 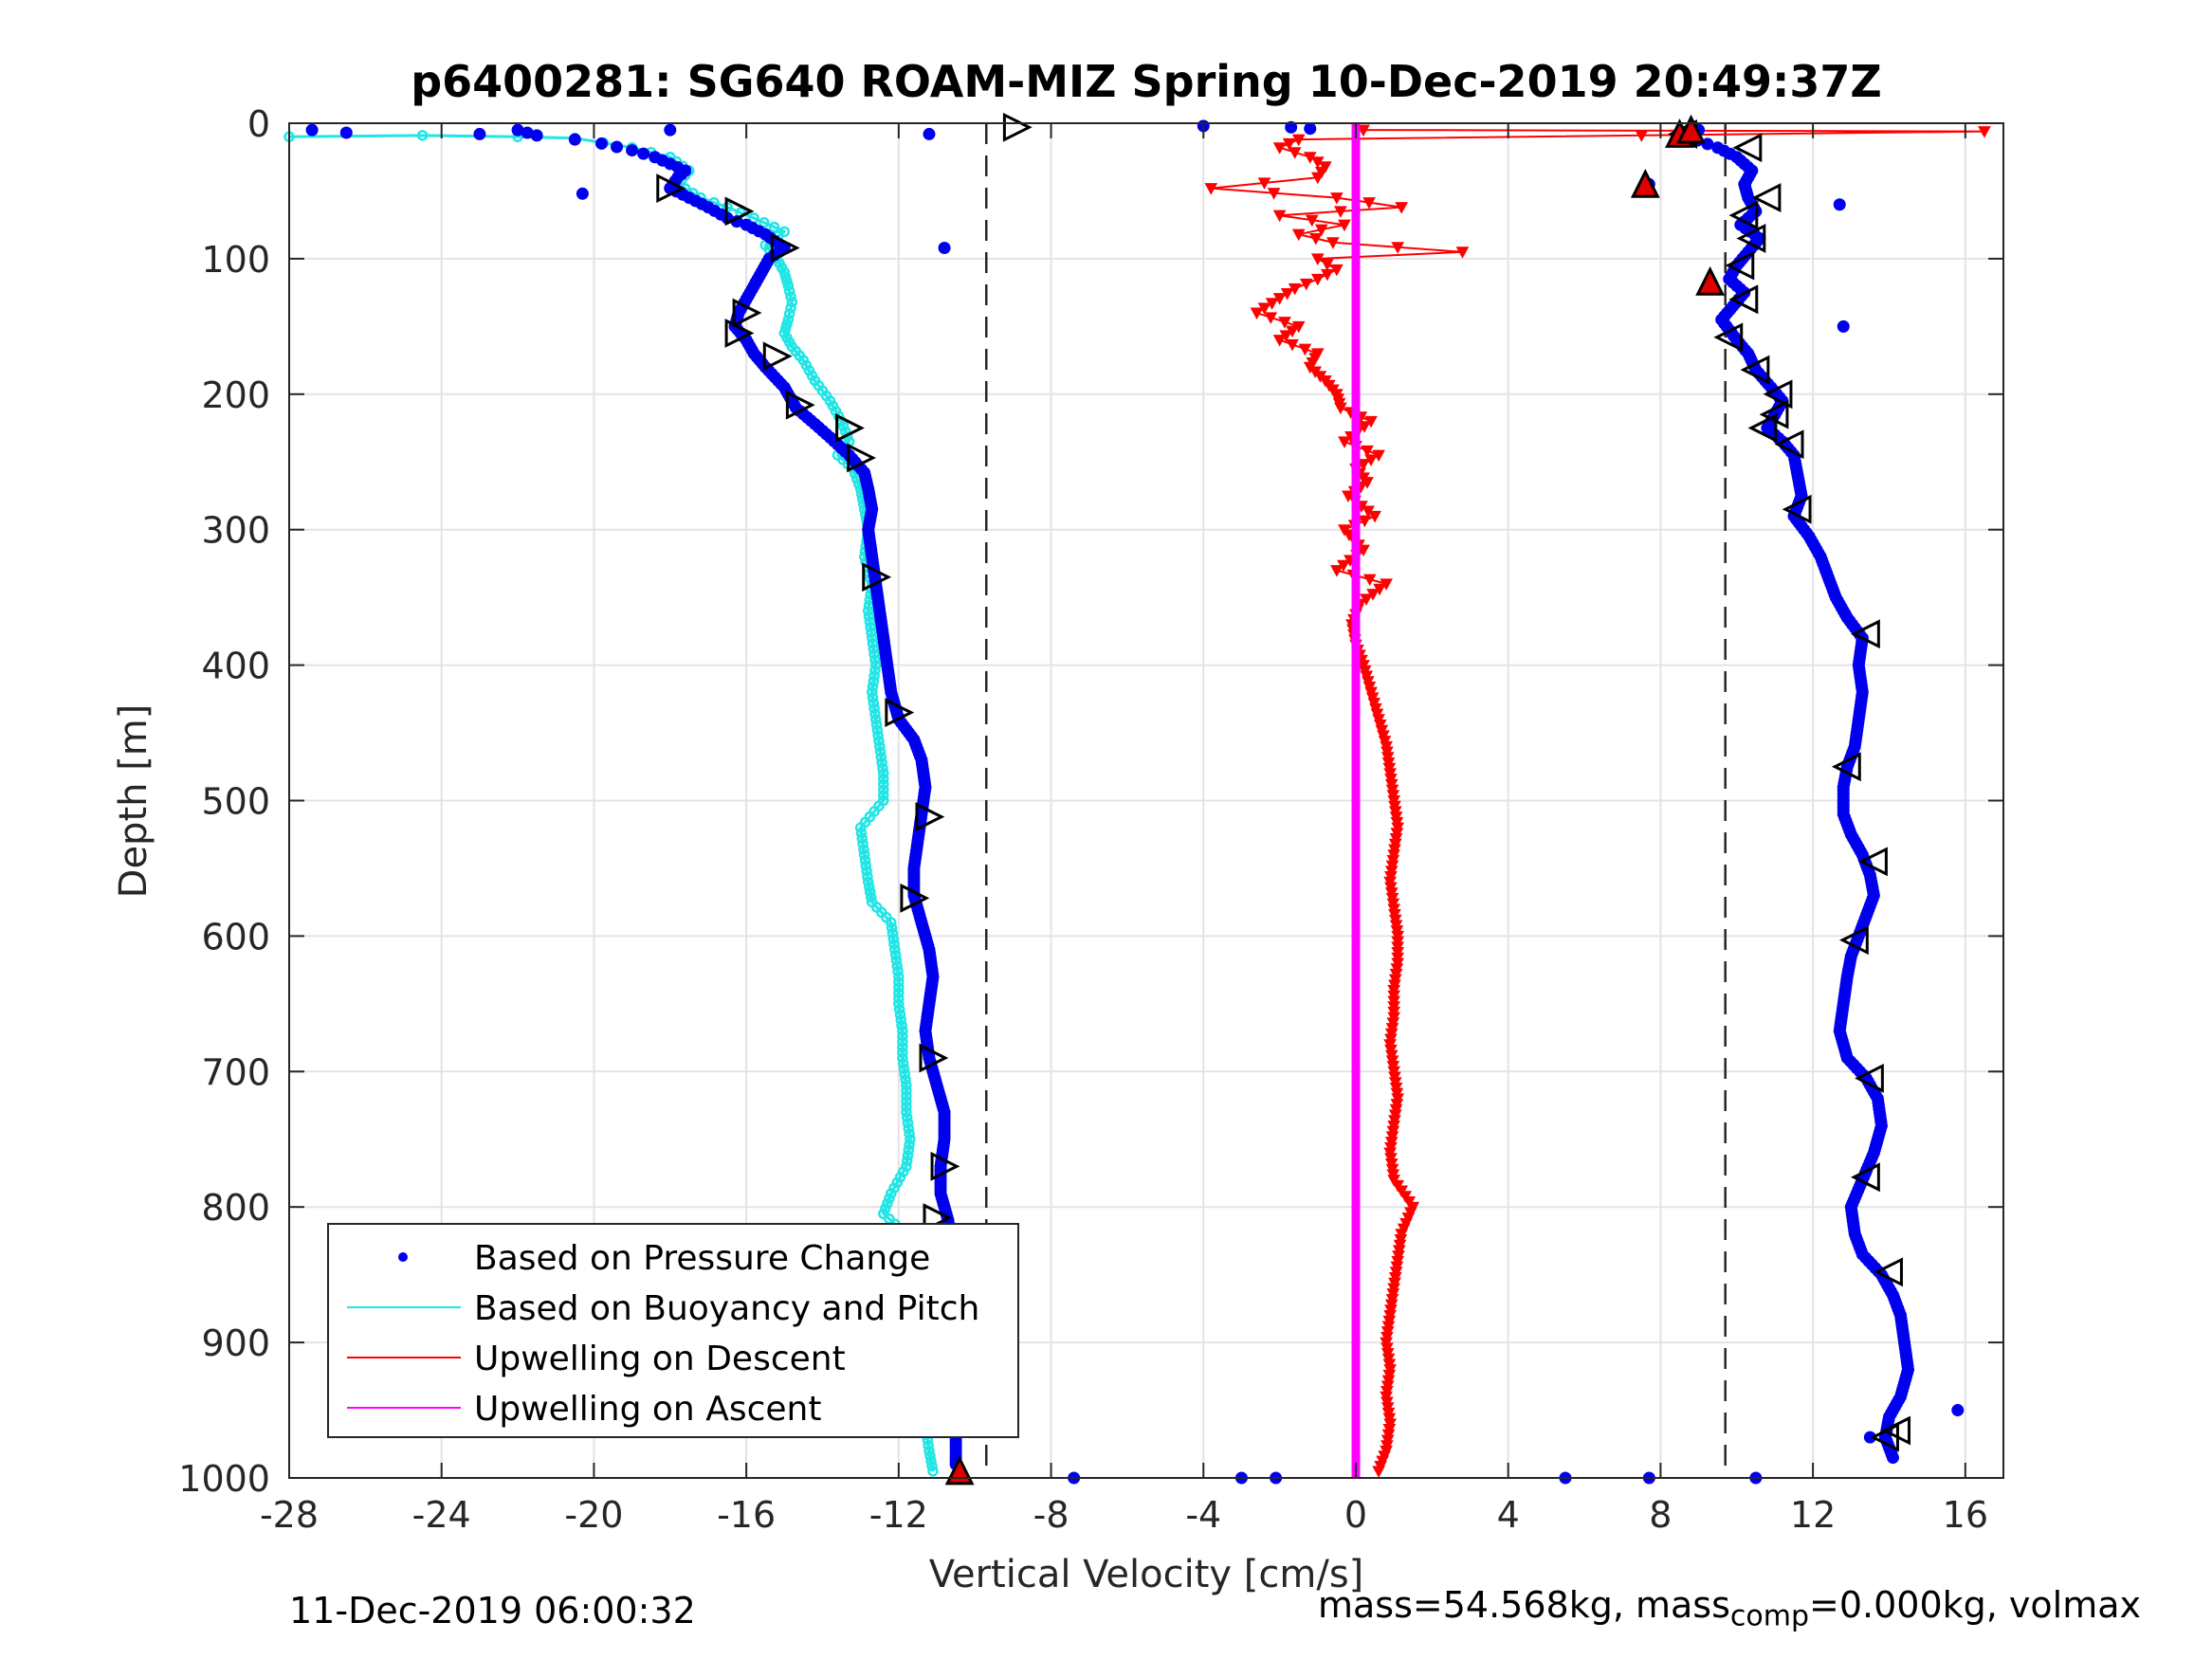 What do you see at coordinates (1965, 1515) in the screenshot?
I see `x-tick-label: 16` at bounding box center [1965, 1515].